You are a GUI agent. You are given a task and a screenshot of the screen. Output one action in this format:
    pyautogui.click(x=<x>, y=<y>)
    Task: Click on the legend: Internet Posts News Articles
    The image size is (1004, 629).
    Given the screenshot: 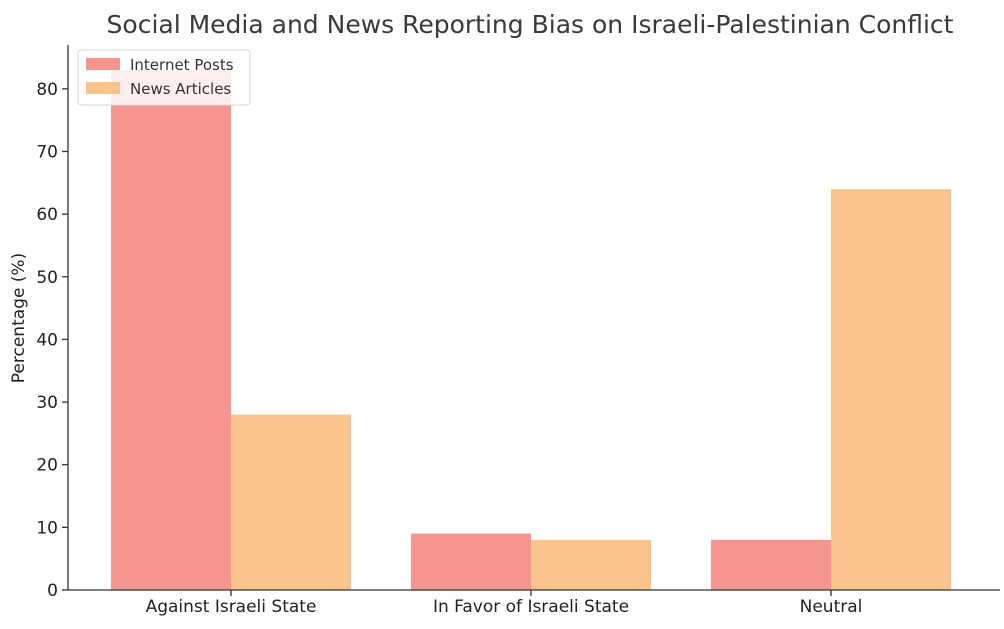 What is the action you would take?
    pyautogui.click(x=164, y=77)
    